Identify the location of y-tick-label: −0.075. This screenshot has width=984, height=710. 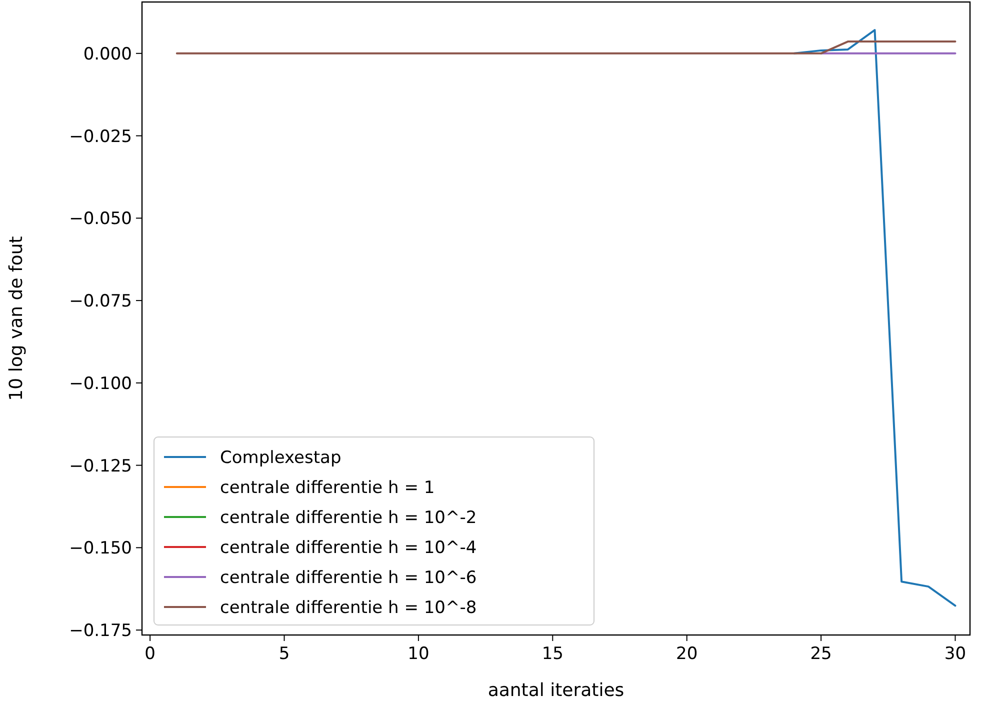
(100, 302).